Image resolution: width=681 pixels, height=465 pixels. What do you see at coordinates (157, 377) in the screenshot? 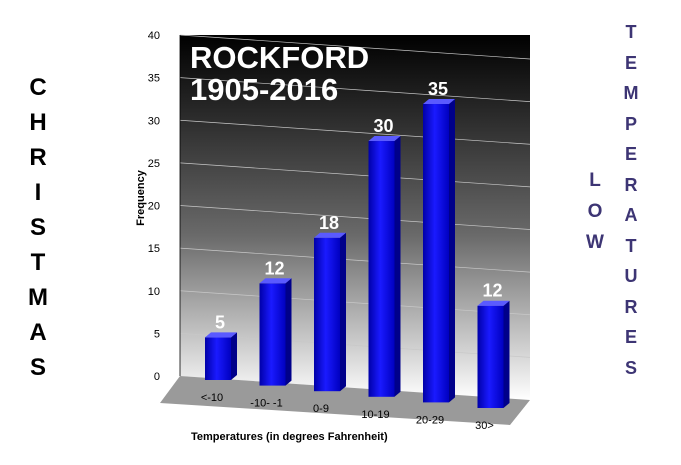
I see `y-tick-label: 0` at bounding box center [157, 377].